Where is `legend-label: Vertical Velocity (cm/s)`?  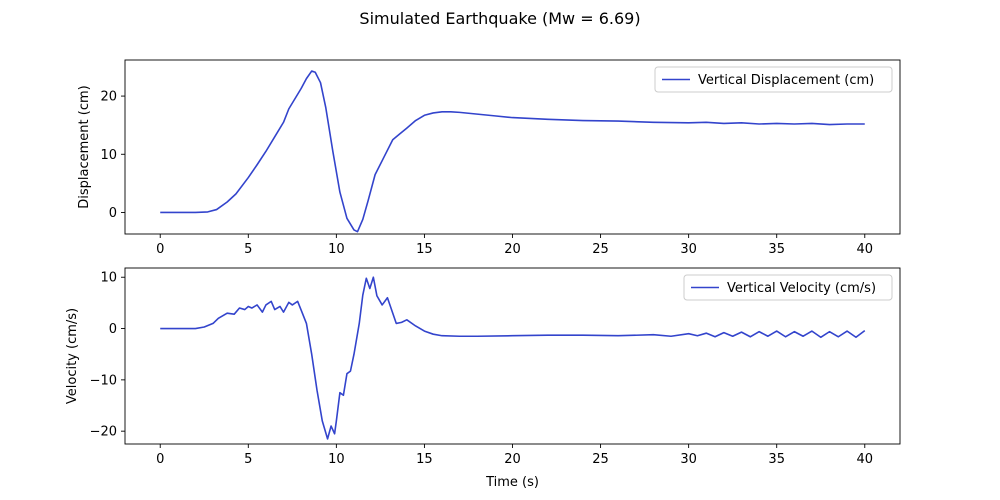
legend-label: Vertical Velocity (cm/s) is located at coordinates (801, 288).